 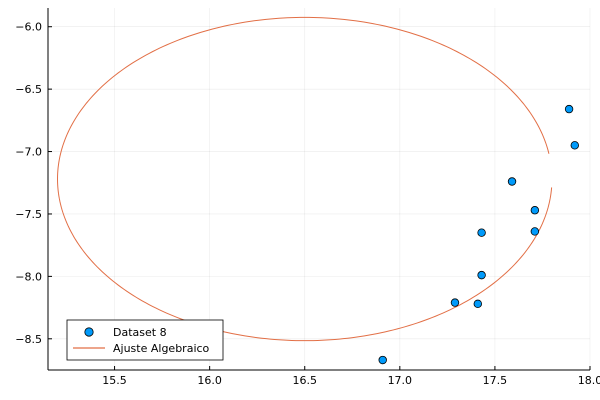 What do you see at coordinates (589, 380) in the screenshot?
I see `x-tick-label: 18.0` at bounding box center [589, 380].